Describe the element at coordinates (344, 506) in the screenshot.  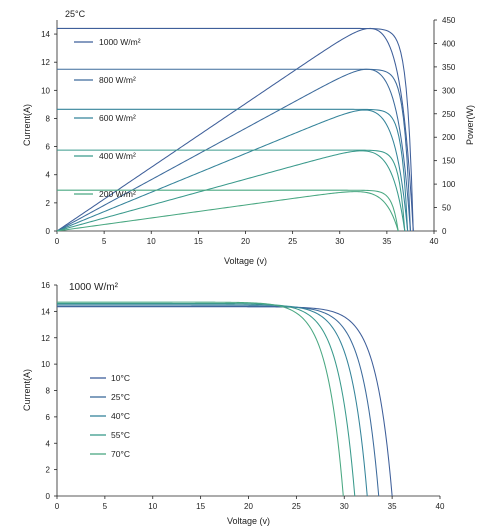
I see `chart2-x-tick-label: 30` at that location.